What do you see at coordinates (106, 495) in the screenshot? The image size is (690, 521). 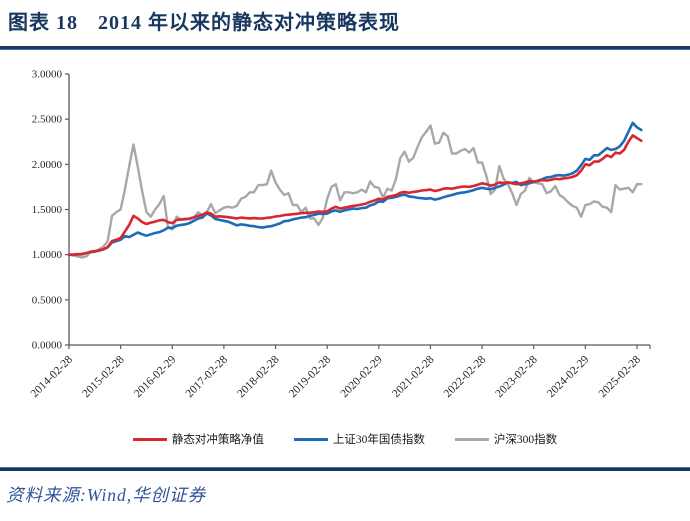 I see `source-note: 资料来源:Wind,华创证券` at bounding box center [106, 495].